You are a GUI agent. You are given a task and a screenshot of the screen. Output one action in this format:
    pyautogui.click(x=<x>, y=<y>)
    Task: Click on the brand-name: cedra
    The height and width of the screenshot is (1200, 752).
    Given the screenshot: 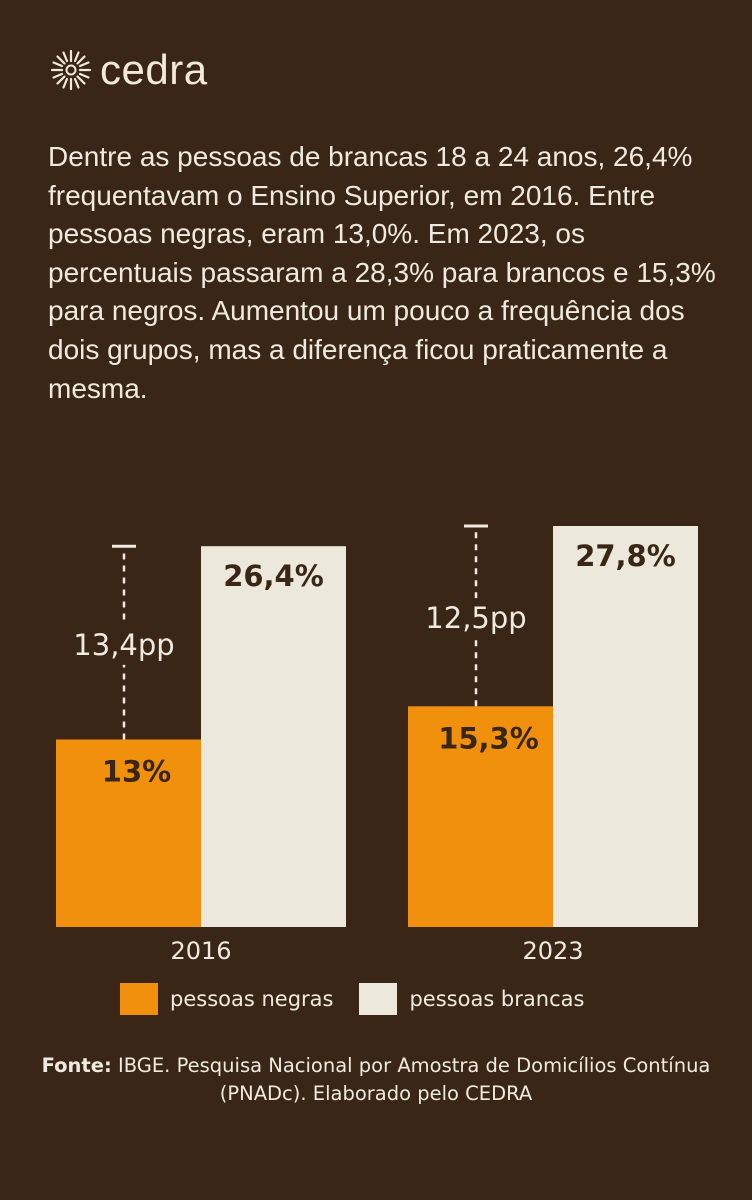 What is the action you would take?
    pyautogui.click(x=154, y=69)
    